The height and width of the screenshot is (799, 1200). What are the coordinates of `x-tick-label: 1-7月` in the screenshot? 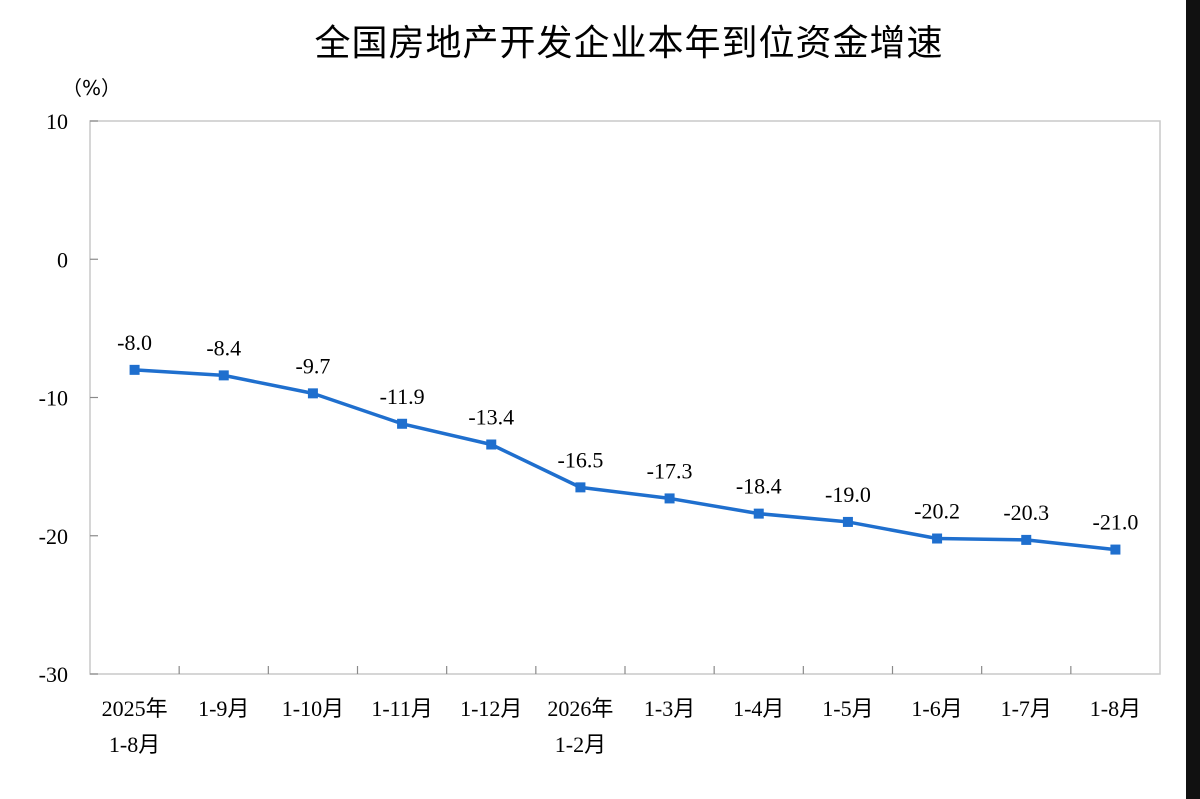 It's located at (1026, 708).